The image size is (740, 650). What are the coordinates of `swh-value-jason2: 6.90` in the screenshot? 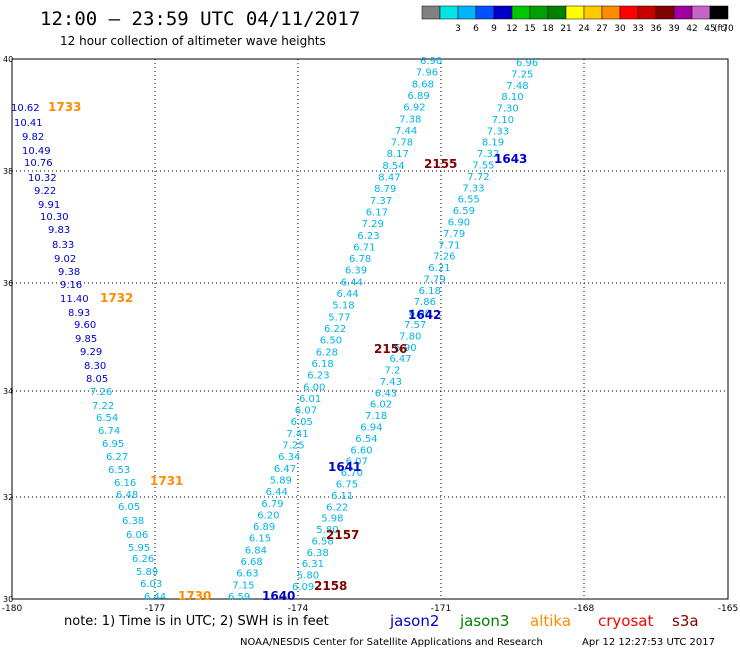 It's located at (459, 223).